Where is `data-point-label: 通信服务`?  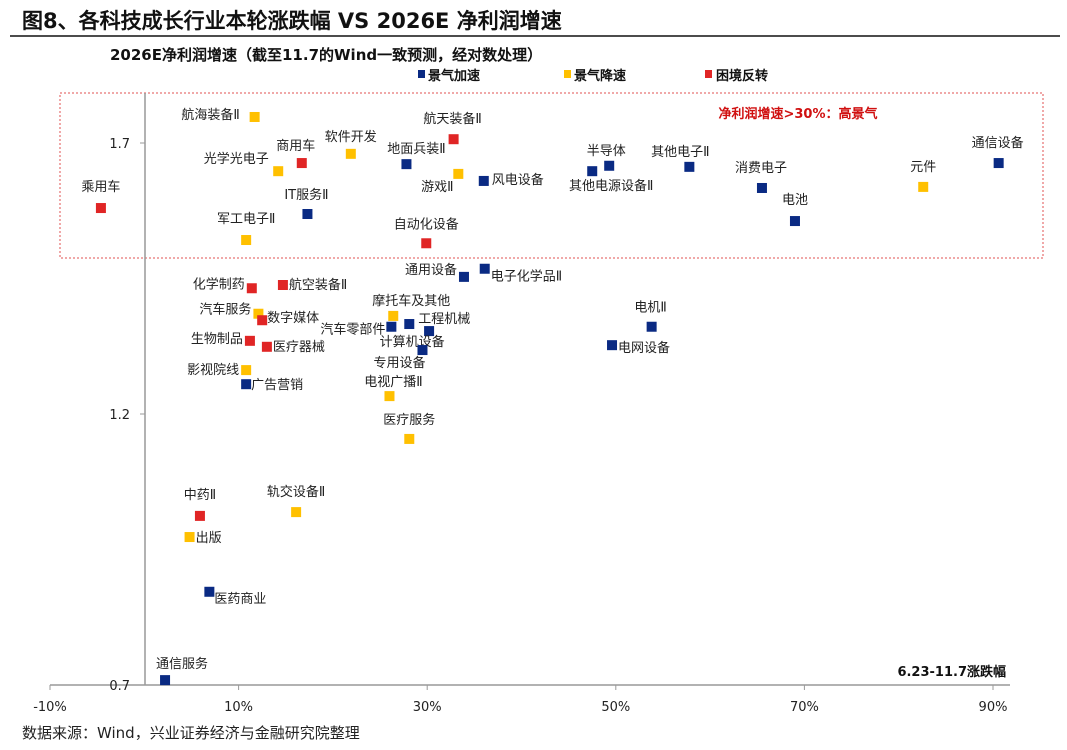
data-point-label: 通信服务 is located at coordinates (182, 664).